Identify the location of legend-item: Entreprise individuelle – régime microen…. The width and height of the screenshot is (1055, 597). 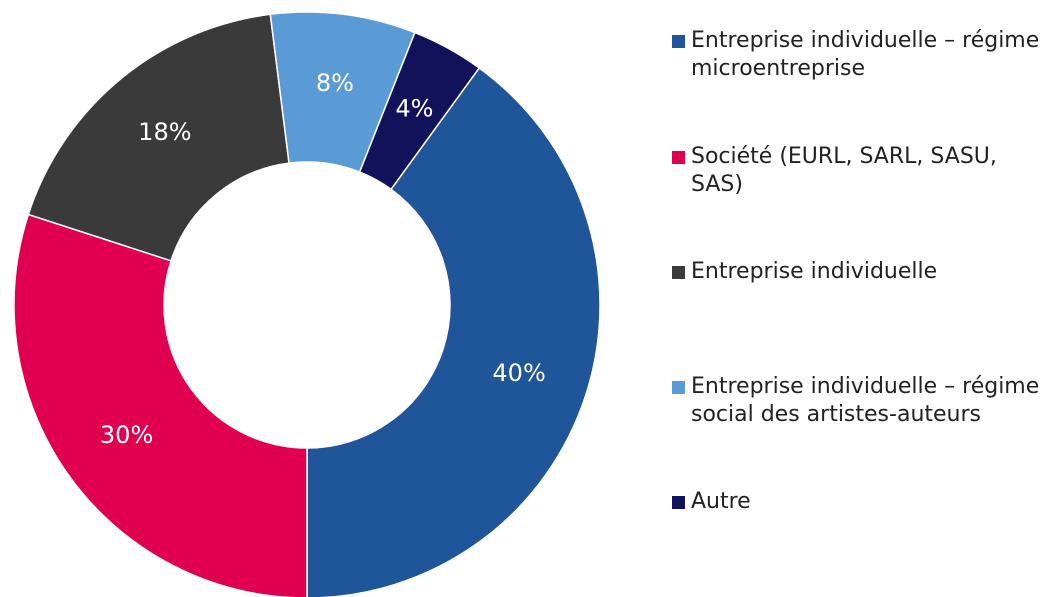
(862, 55).